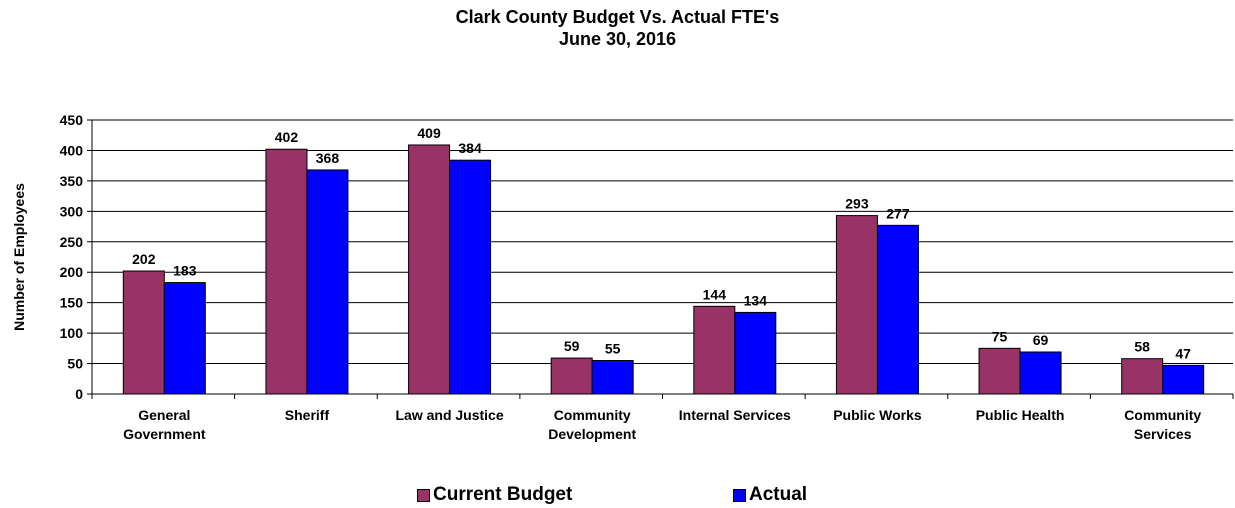  I want to click on x-tick-label-line: Public Health, so click(1020, 415).